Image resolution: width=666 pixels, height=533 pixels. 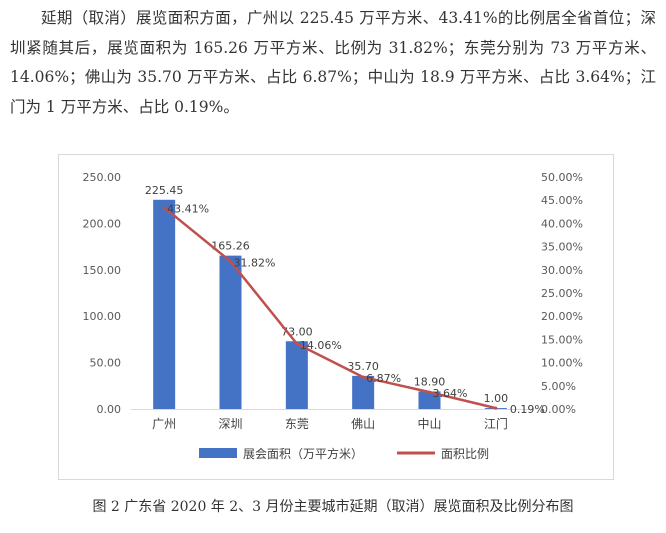 I want to click on y-right-tick-label: 25.00%, so click(x=562, y=293).